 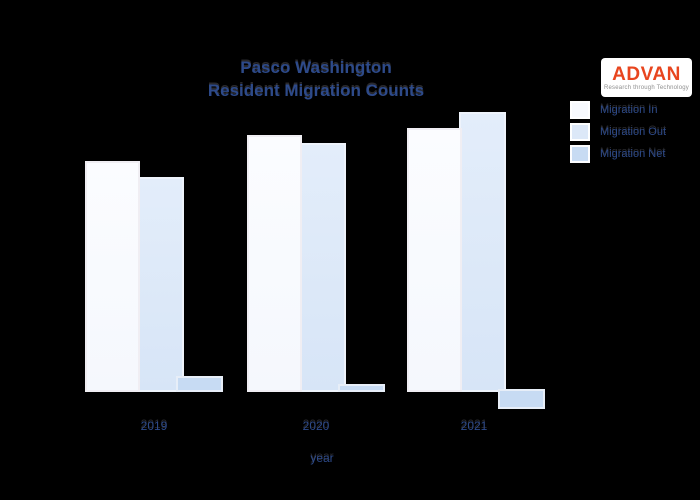 I want to click on chart-title-line2: Resident Migration Counts, so click(x=316, y=90).